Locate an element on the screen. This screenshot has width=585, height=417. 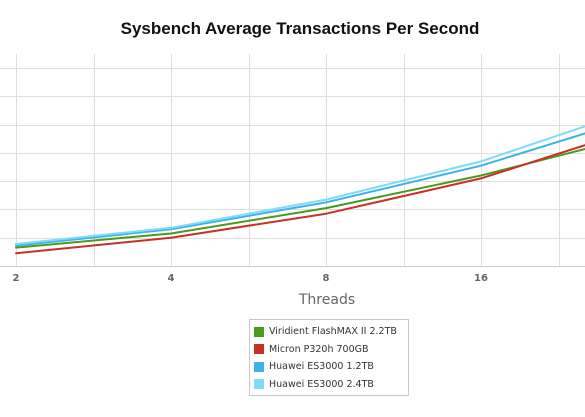
legend-item: Viridient FlashMAX II 2.2TB is located at coordinates (329, 332).